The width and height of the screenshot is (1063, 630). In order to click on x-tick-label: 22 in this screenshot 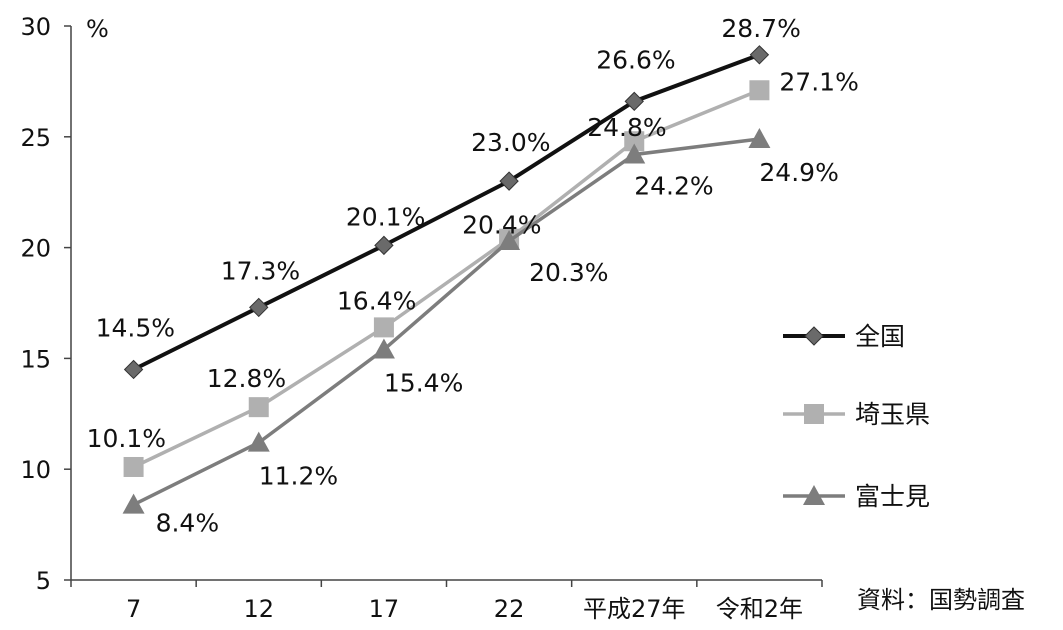, I will do `click(509, 609)`.